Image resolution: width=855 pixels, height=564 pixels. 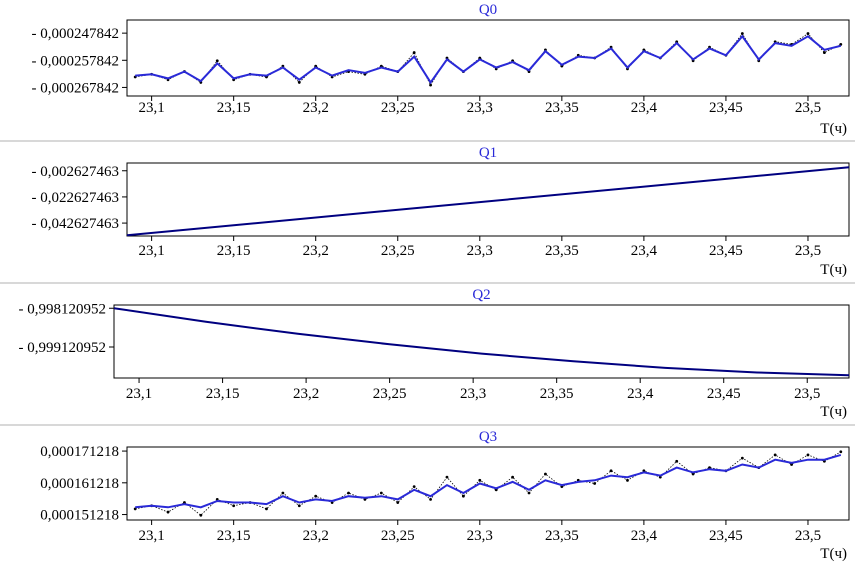 I want to click on y-tick-label: 0,000151218, so click(x=79, y=516).